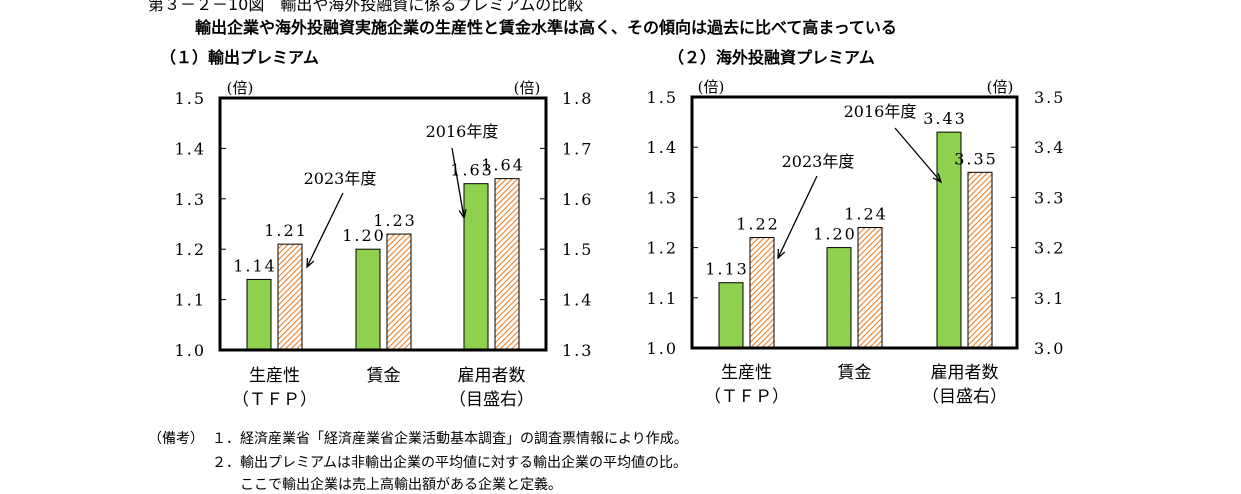 The height and width of the screenshot is (494, 1241). I want to click on data-label: 1.13, so click(727, 269).